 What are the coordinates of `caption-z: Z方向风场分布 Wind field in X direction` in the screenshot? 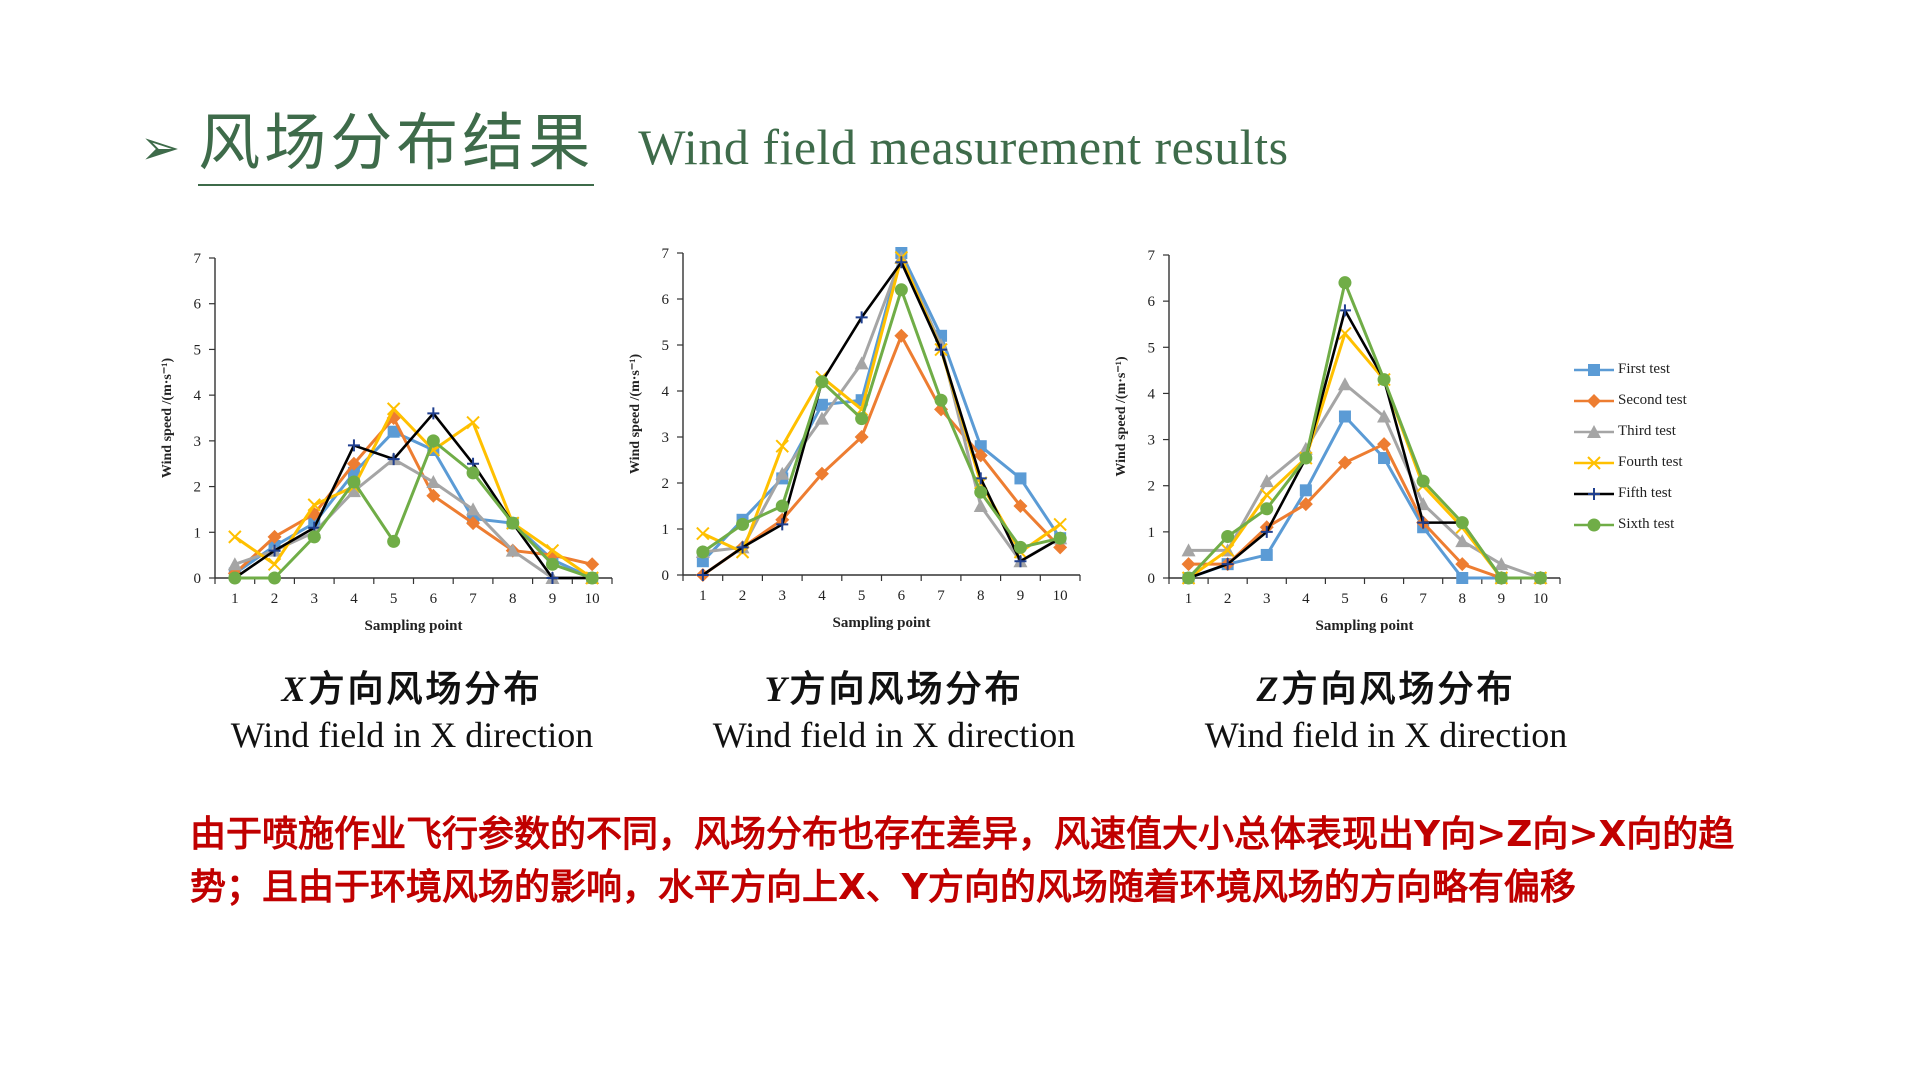 It's located at (1386, 708).